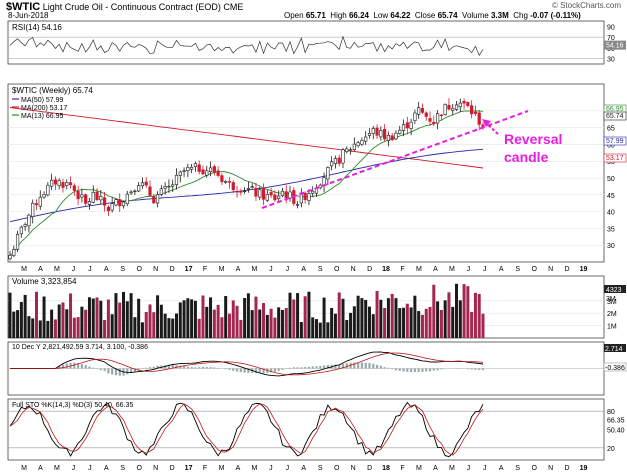 Image resolution: width=627 pixels, height=476 pixels. I want to click on sto-title: Full STO %K(14,3) %D(3) 50.40, 66.35, so click(72, 405).